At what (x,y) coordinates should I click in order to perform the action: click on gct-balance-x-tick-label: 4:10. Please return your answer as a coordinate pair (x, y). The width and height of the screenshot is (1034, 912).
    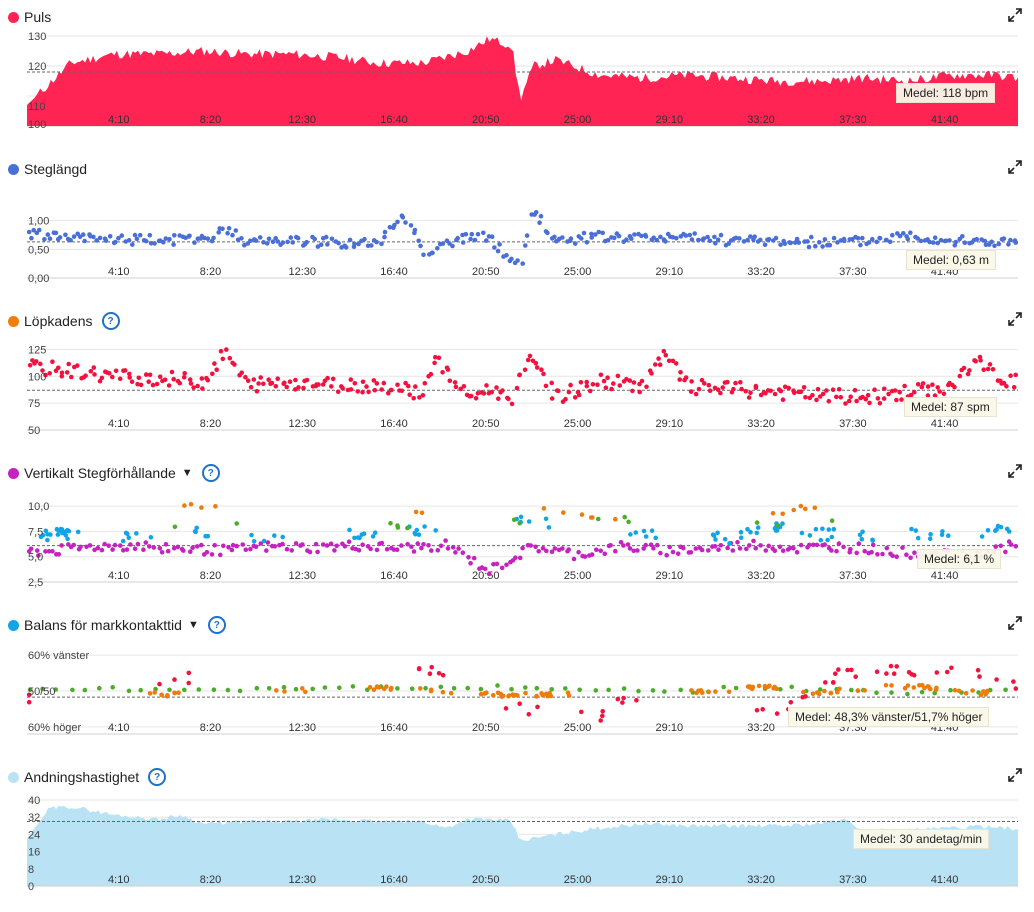
    Looking at the image, I should click on (118, 728).